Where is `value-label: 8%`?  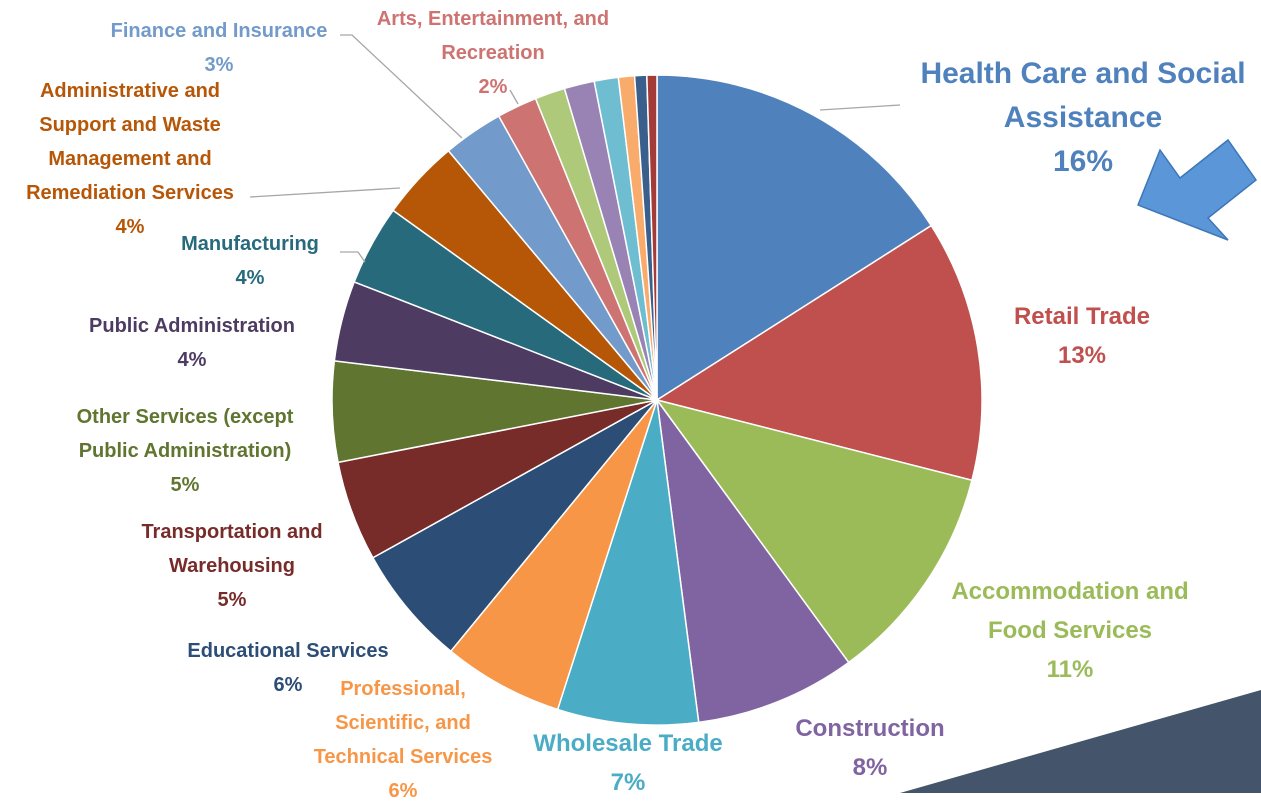 value-label: 8% is located at coordinates (870, 767).